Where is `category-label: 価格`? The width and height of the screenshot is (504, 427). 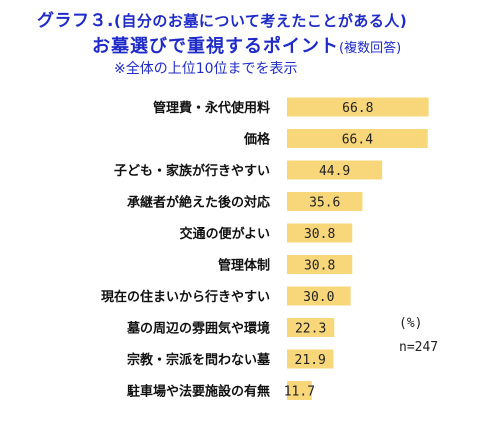
category-label: 価格 is located at coordinates (257, 140).